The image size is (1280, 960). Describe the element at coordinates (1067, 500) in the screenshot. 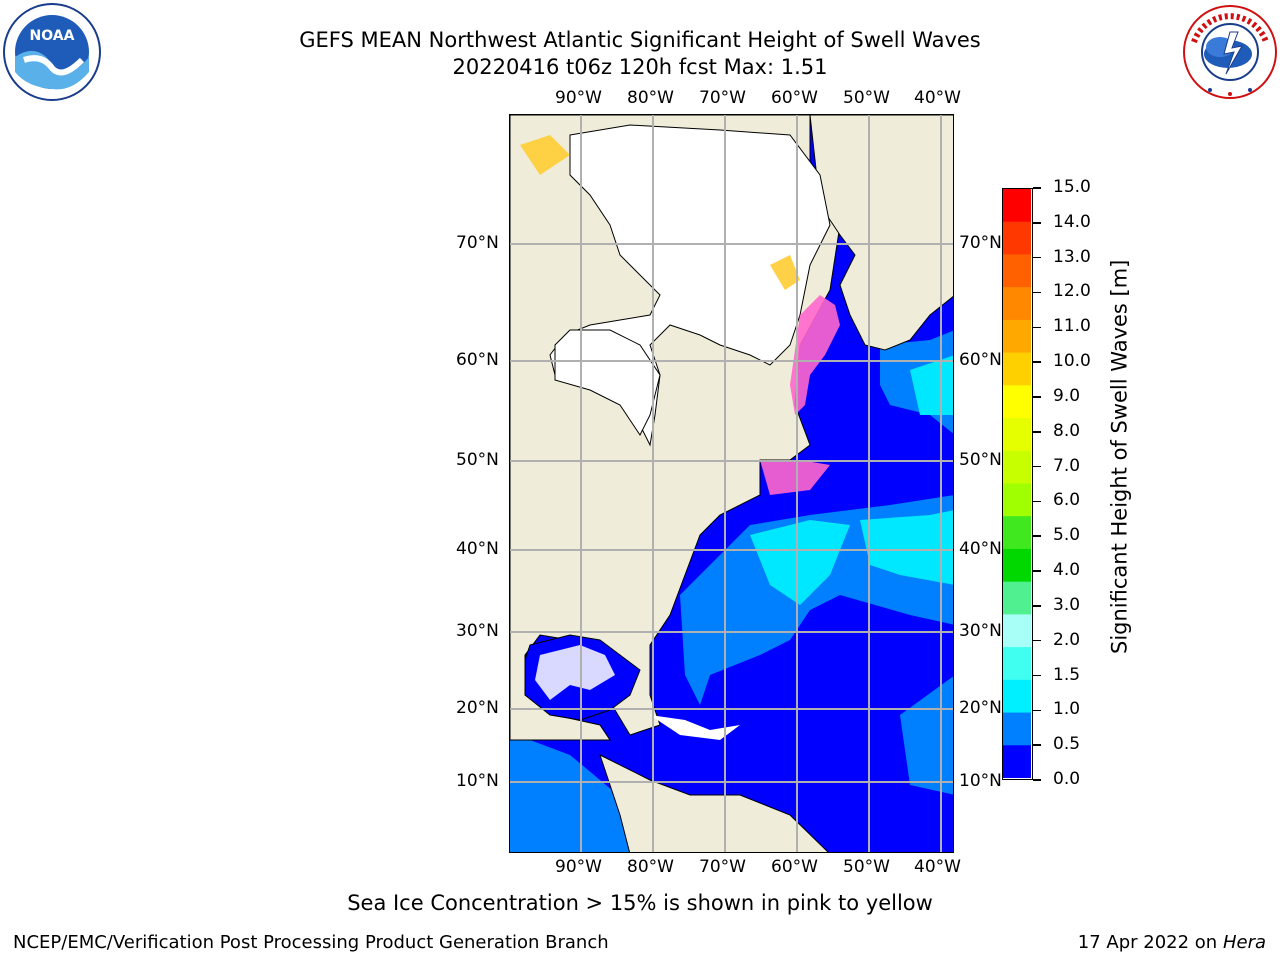

I see `colorbar-tick-label: 6.0` at that location.